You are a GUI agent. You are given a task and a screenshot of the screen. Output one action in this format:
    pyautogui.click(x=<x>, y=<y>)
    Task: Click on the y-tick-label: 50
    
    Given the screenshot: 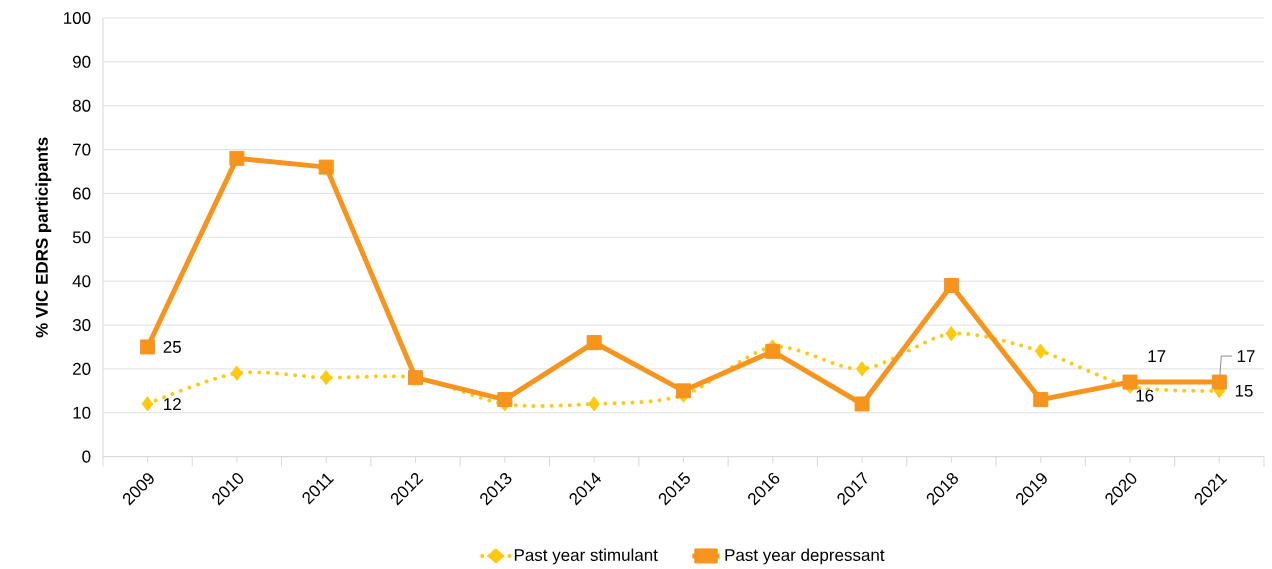 What is the action you would take?
    pyautogui.click(x=81, y=237)
    